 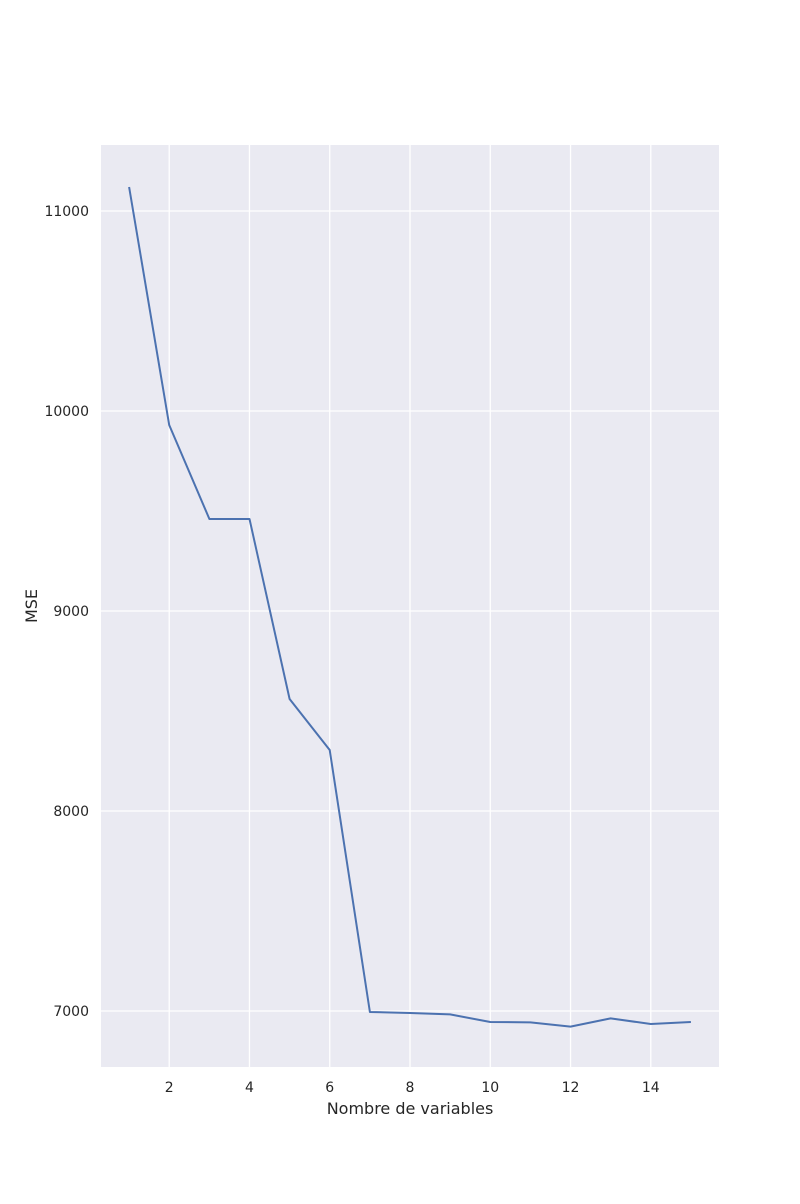 I want to click on y-axis-ticks: 7000 8000 9000 10000 11000, so click(x=66, y=612).